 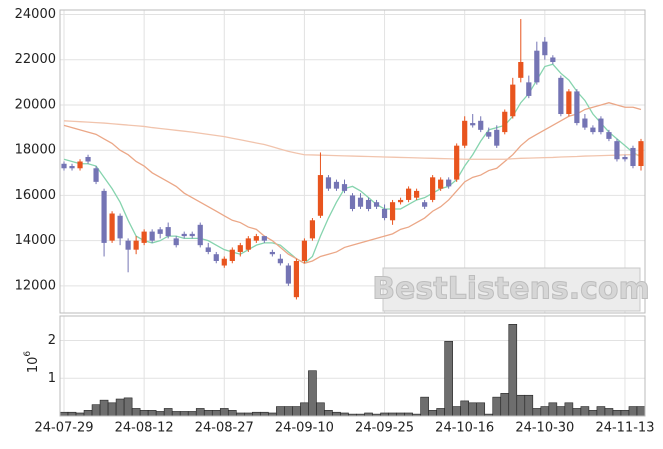 I want to click on x-tick-label: 24-09-10, so click(x=304, y=428).